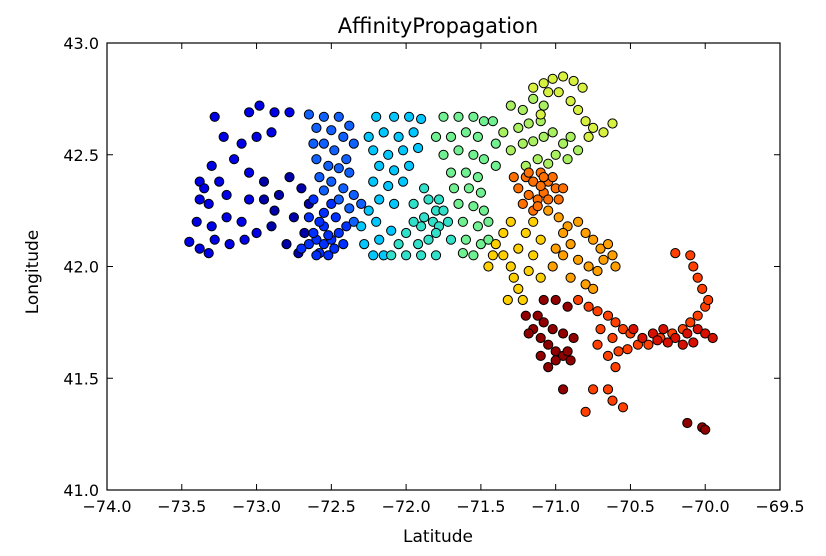 The width and height of the screenshot is (826, 556). What do you see at coordinates (33, 272) in the screenshot?
I see `y-axis-label: Longitude` at bounding box center [33, 272].